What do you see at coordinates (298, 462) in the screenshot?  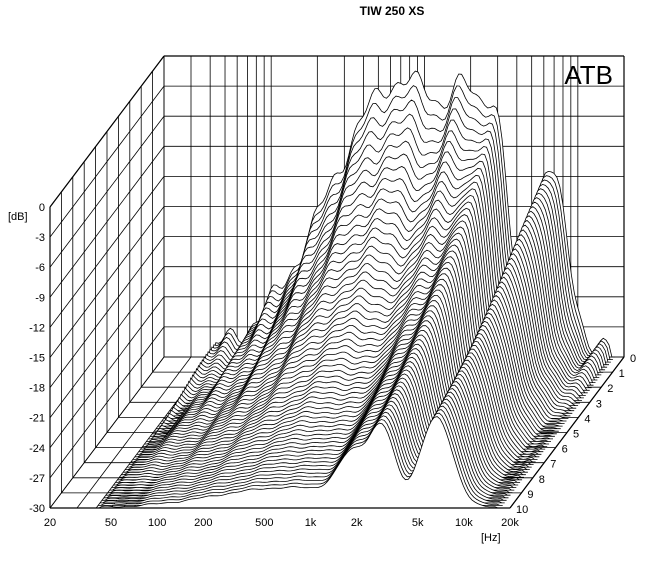 I see `waterfall-slice` at bounding box center [298, 462].